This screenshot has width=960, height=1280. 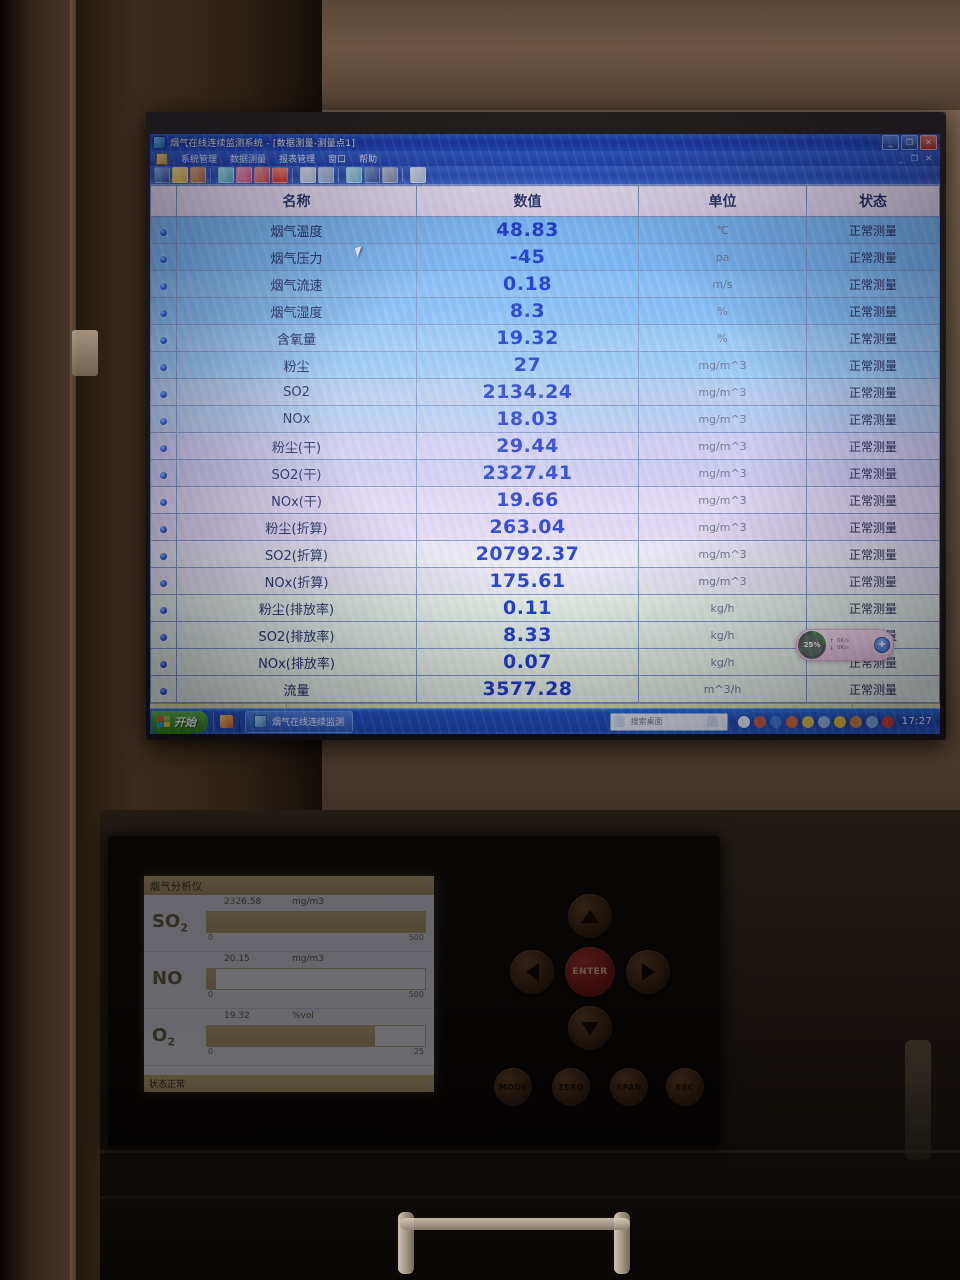 I want to click on close-button: ✕, so click(x=928, y=142).